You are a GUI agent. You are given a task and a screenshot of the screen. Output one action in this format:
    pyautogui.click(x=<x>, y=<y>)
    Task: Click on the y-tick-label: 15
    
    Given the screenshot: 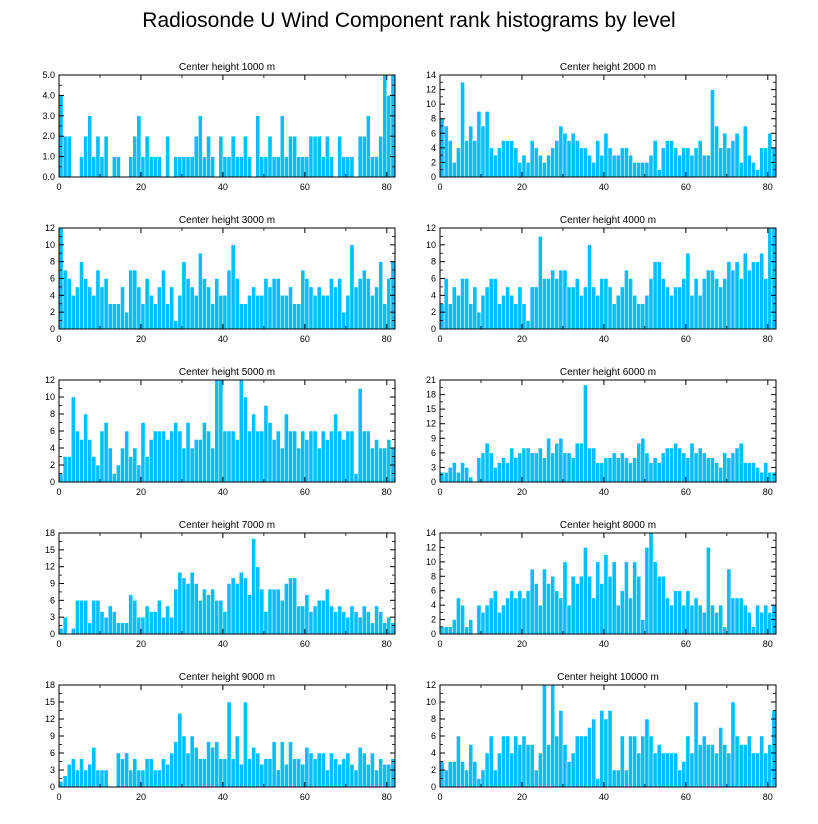 What is the action you would take?
    pyautogui.click(x=50, y=702)
    